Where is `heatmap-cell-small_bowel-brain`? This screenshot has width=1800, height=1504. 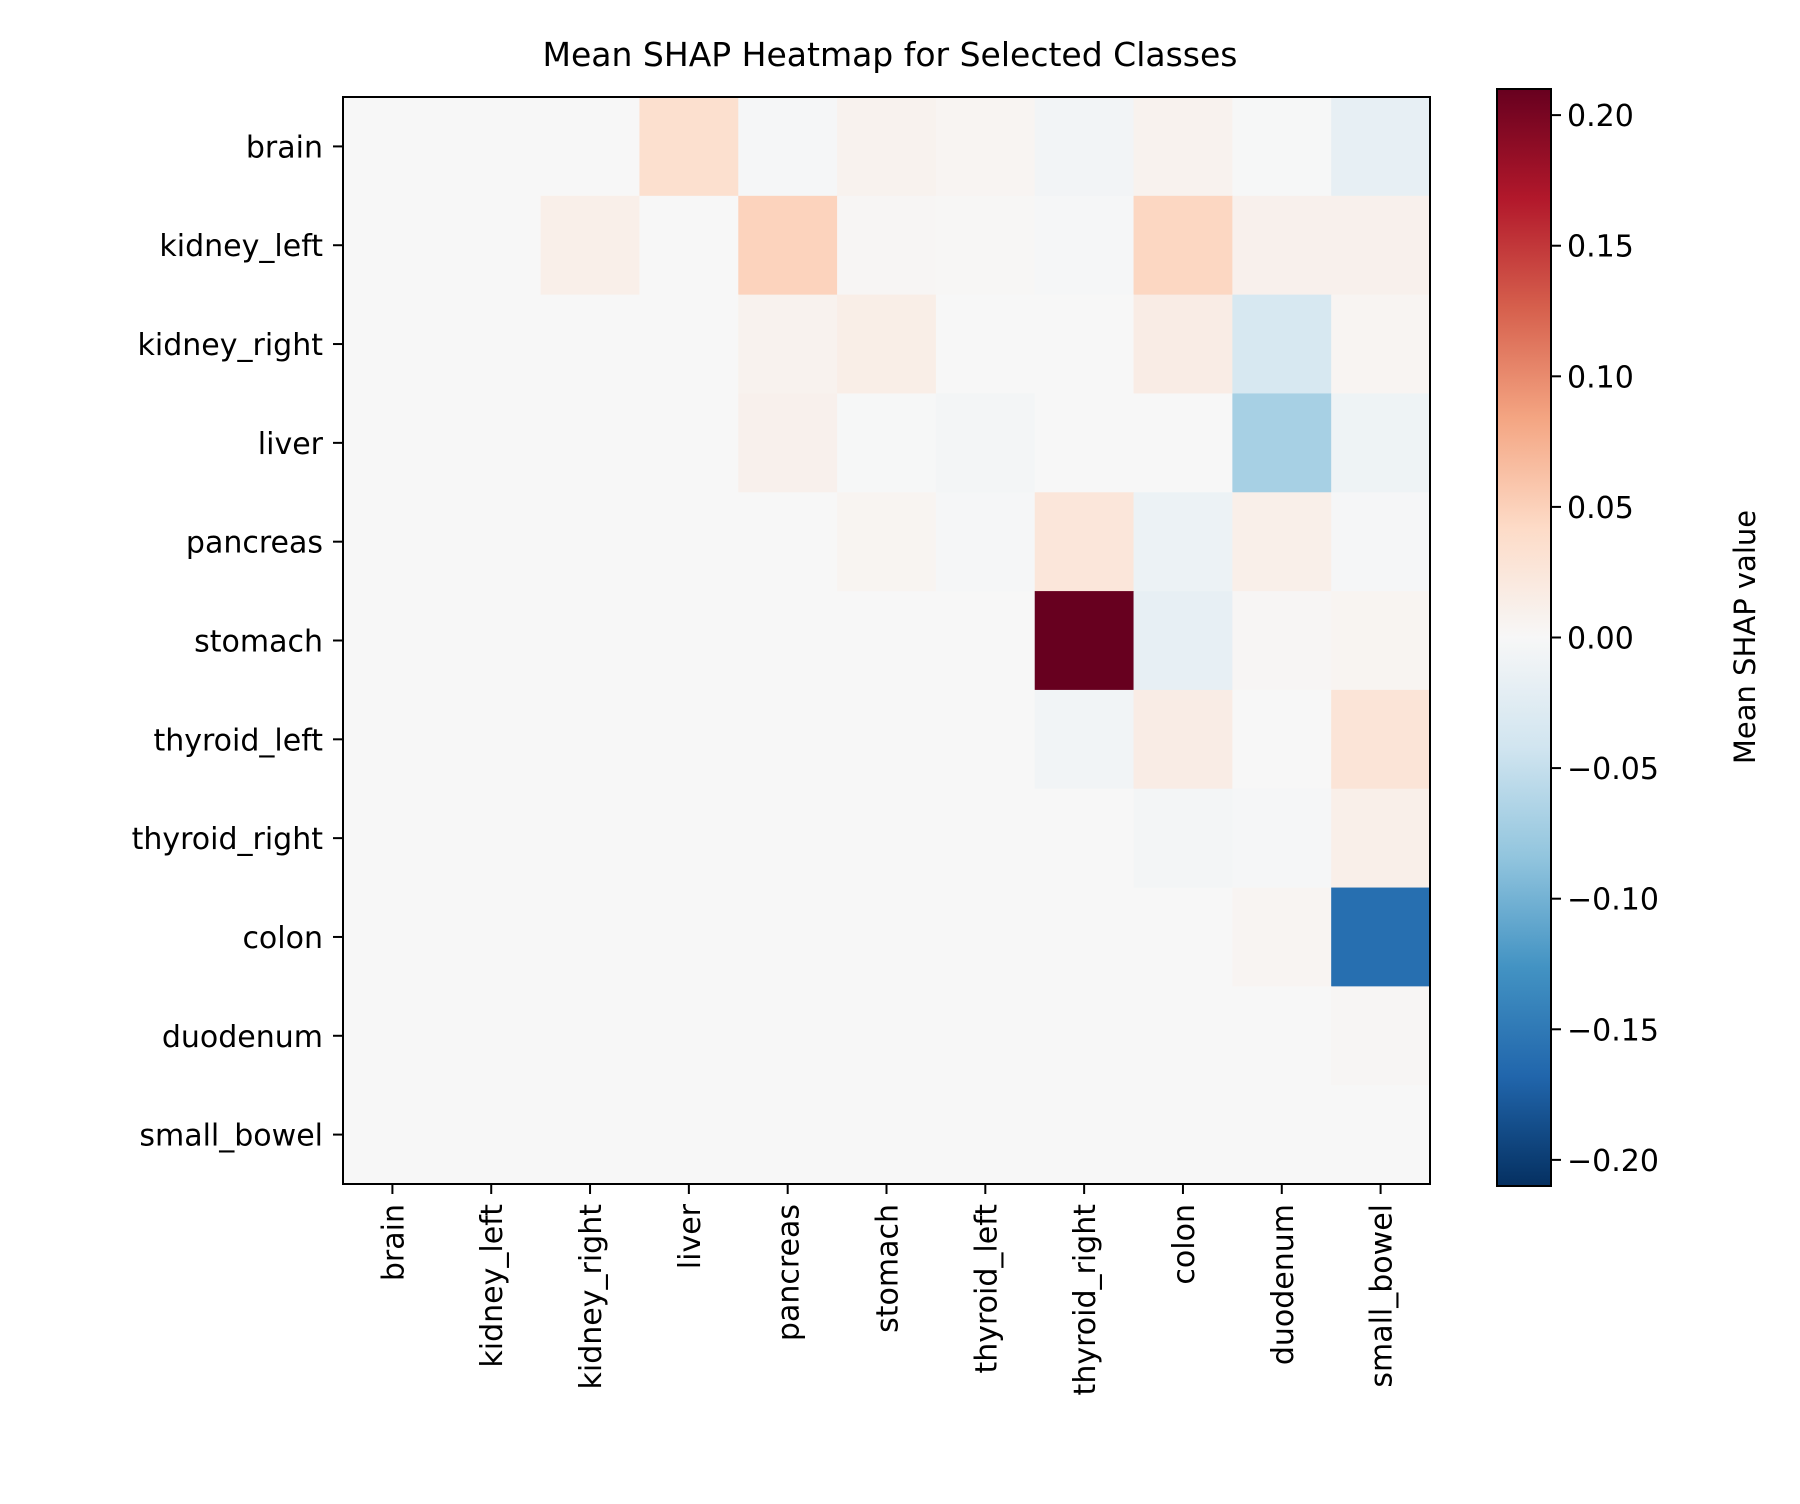 heatmap-cell-small_bowel-brain is located at coordinates (393, 1135).